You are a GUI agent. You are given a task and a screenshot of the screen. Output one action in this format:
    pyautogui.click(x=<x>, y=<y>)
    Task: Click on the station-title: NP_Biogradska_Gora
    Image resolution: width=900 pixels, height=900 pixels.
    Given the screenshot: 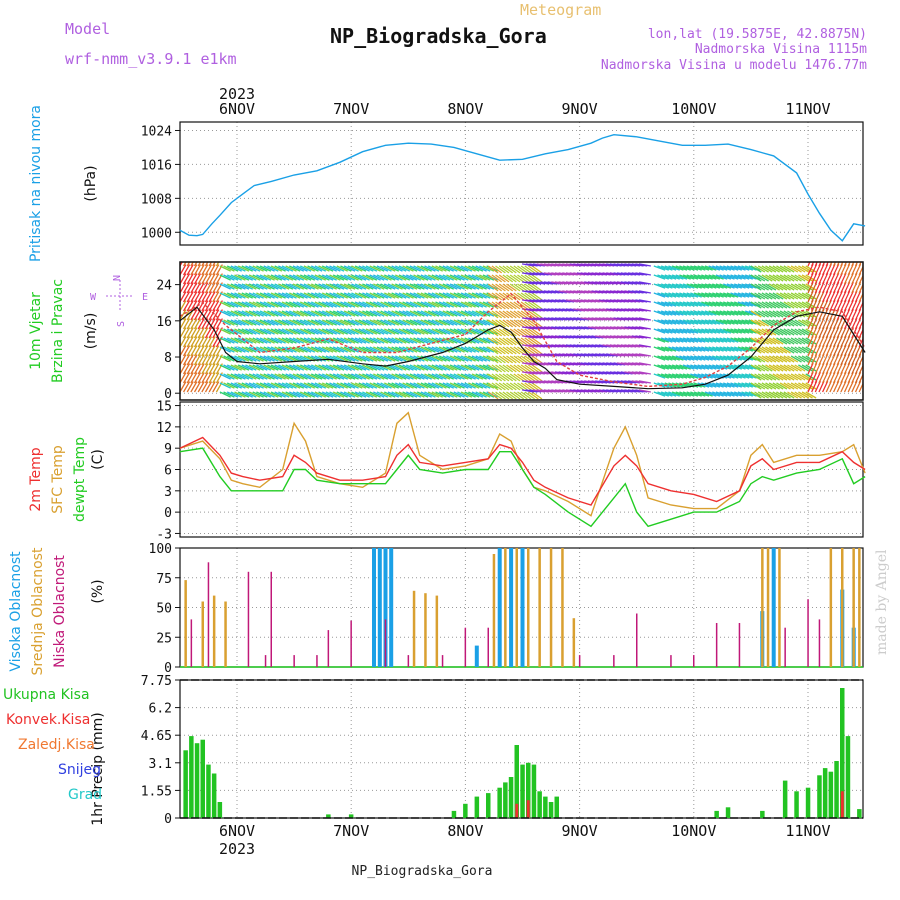 What is the action you would take?
    pyautogui.click(x=438, y=36)
    